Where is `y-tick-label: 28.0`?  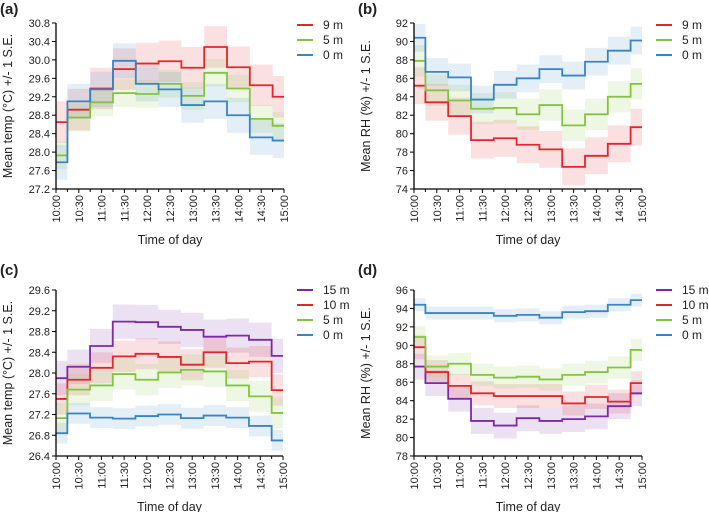
y-tick-label: 28.0 is located at coordinates (39, 153).